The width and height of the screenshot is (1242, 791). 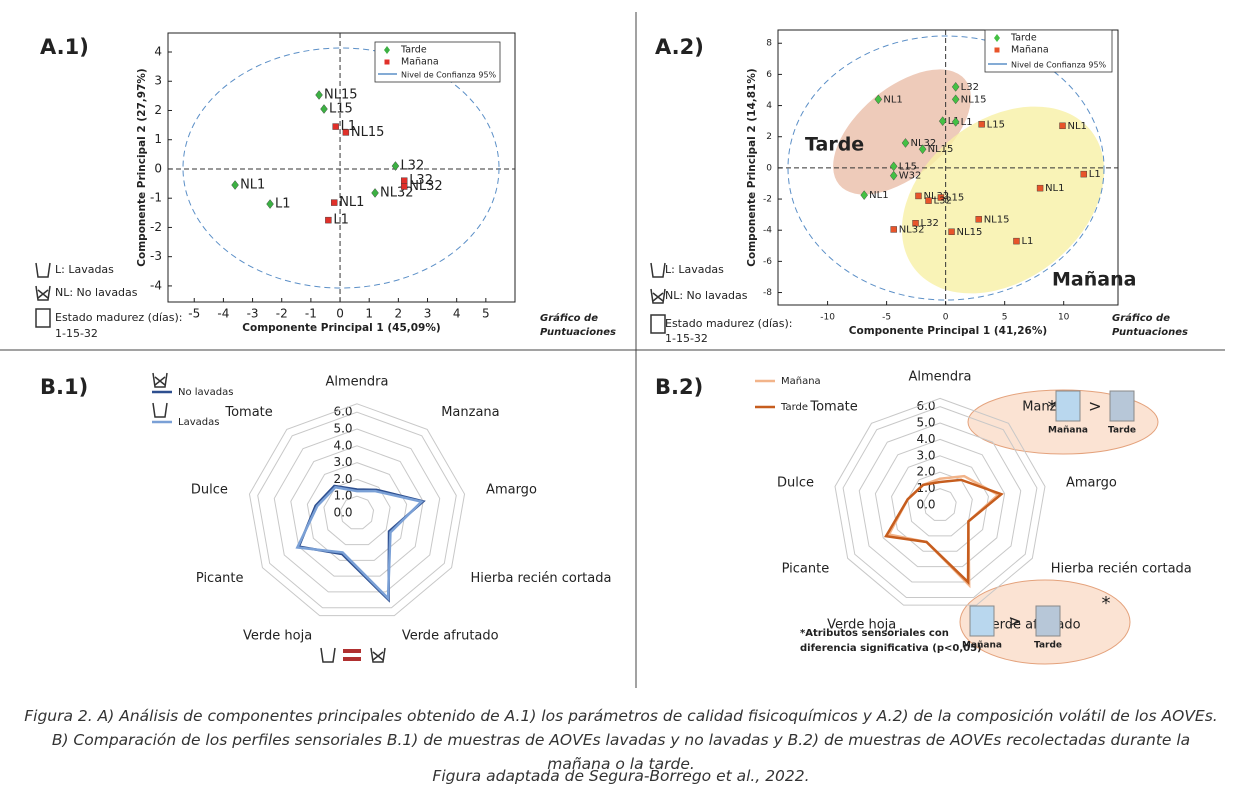 I want to click on point-label: NL15, so click(x=368, y=132).